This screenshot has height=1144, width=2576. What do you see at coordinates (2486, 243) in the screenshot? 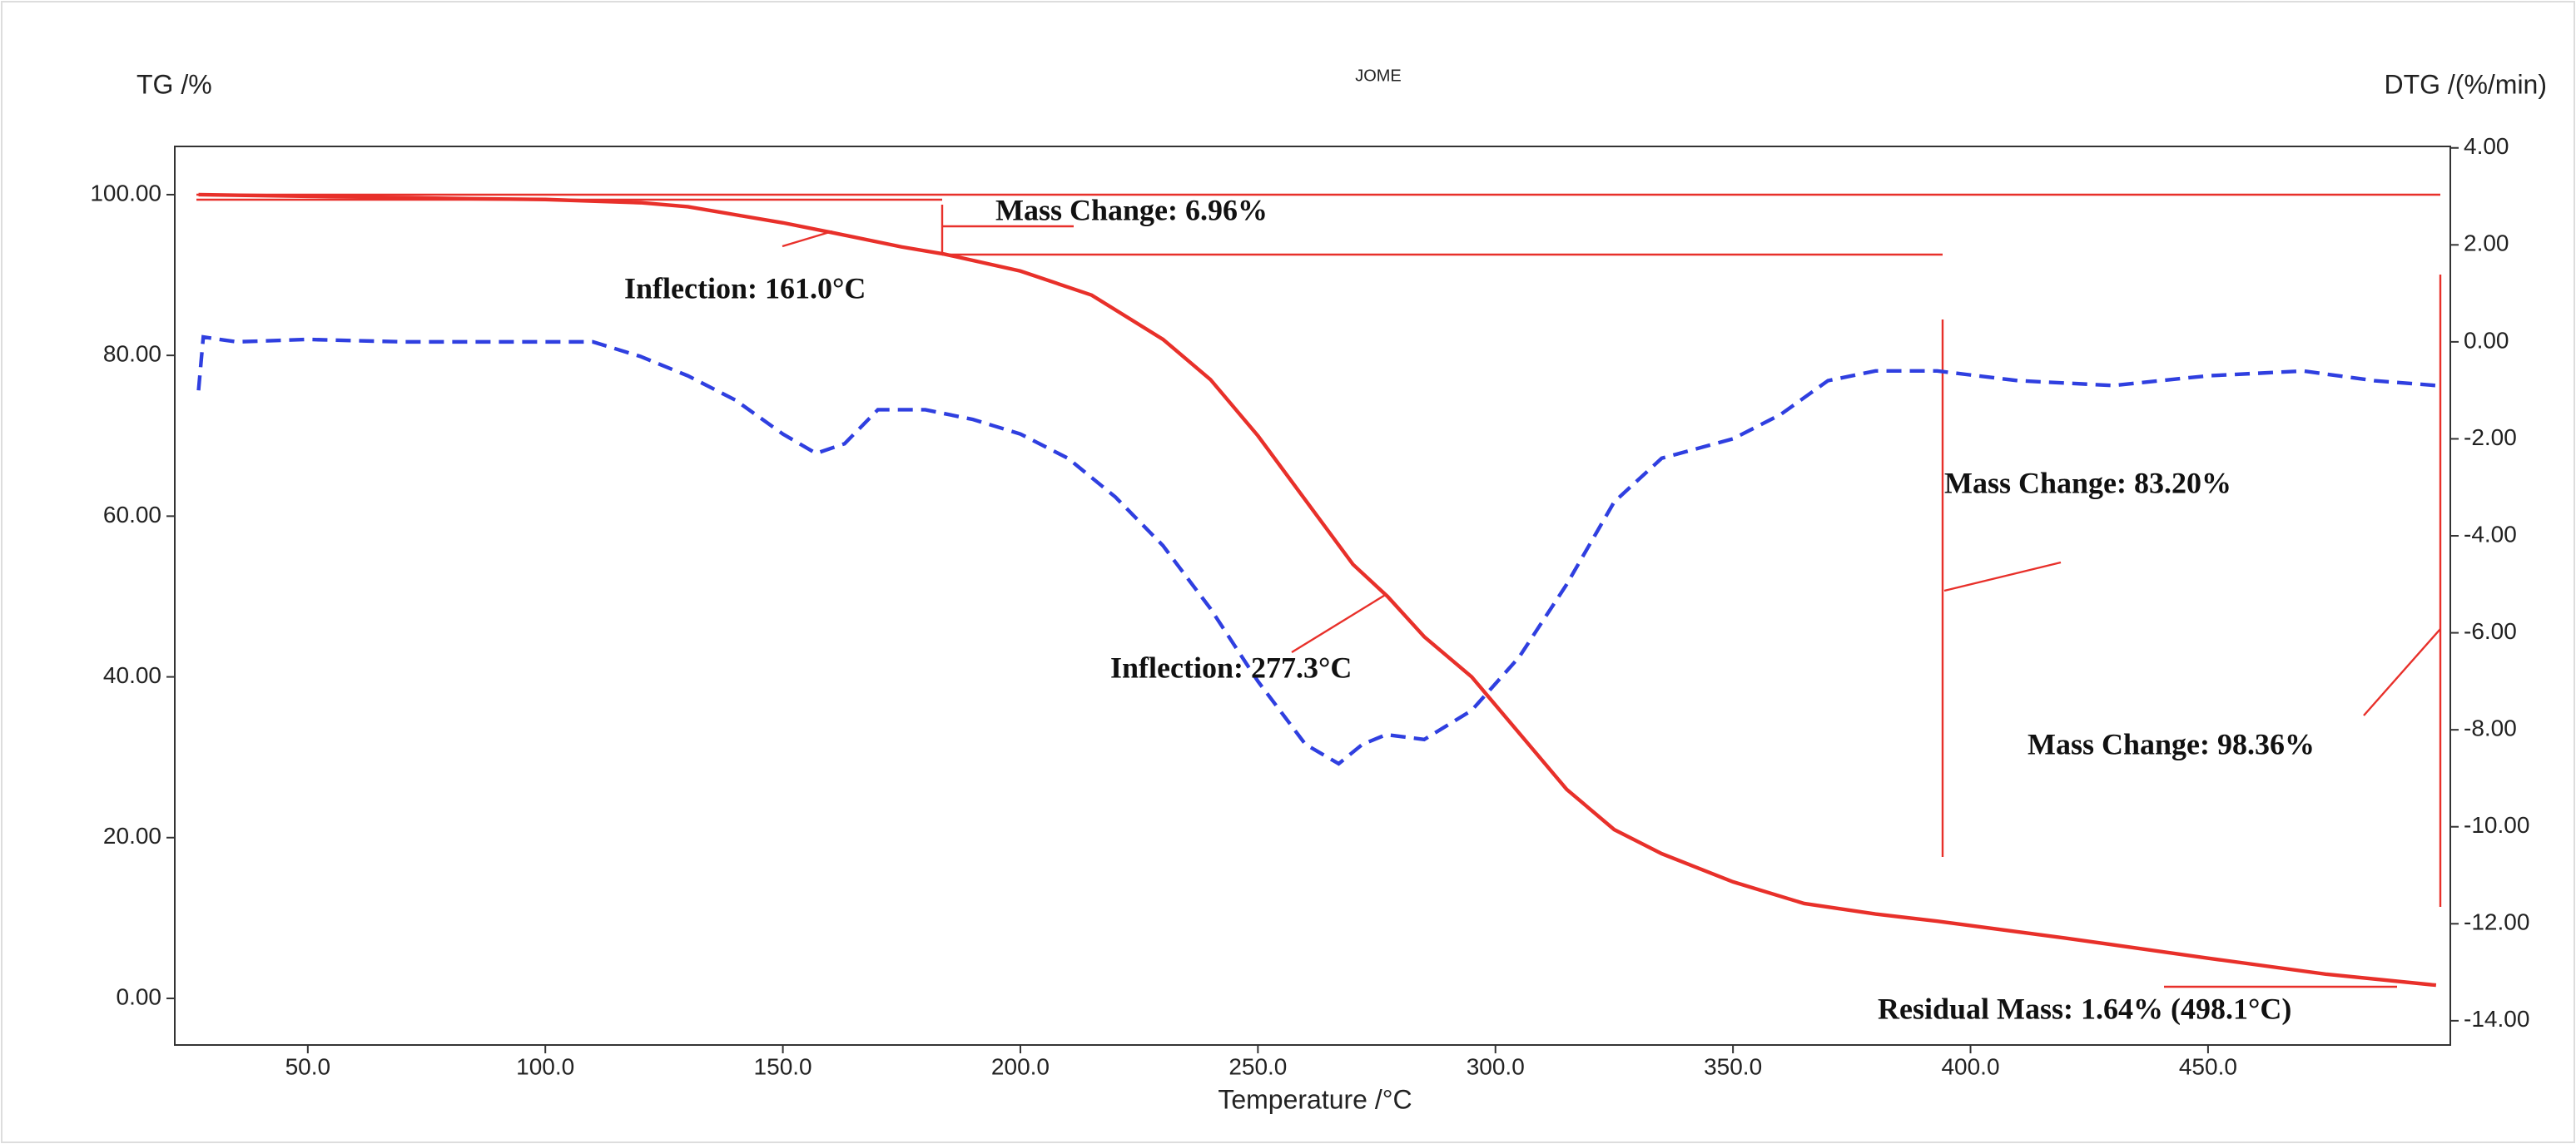
I see `y2-tick-label: 2.00` at bounding box center [2486, 243].